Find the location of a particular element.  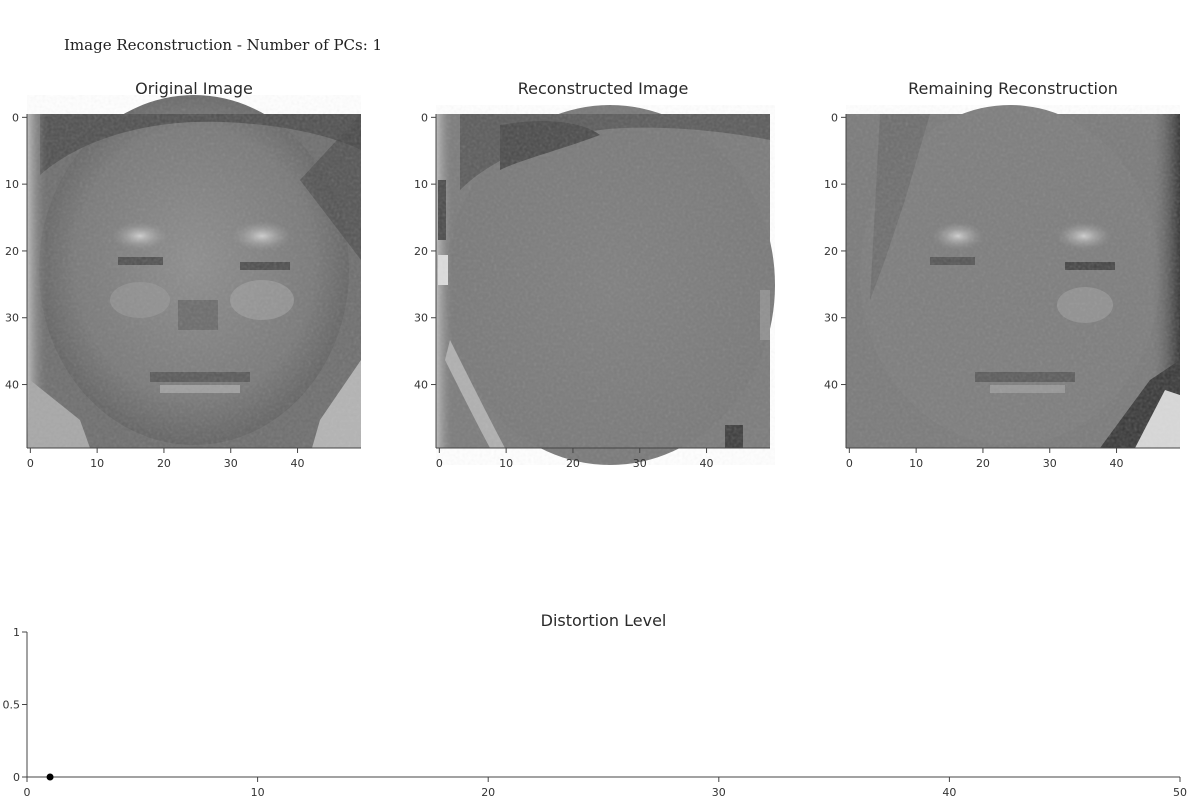

y-tick-label: 0.5 is located at coordinates (12, 705).